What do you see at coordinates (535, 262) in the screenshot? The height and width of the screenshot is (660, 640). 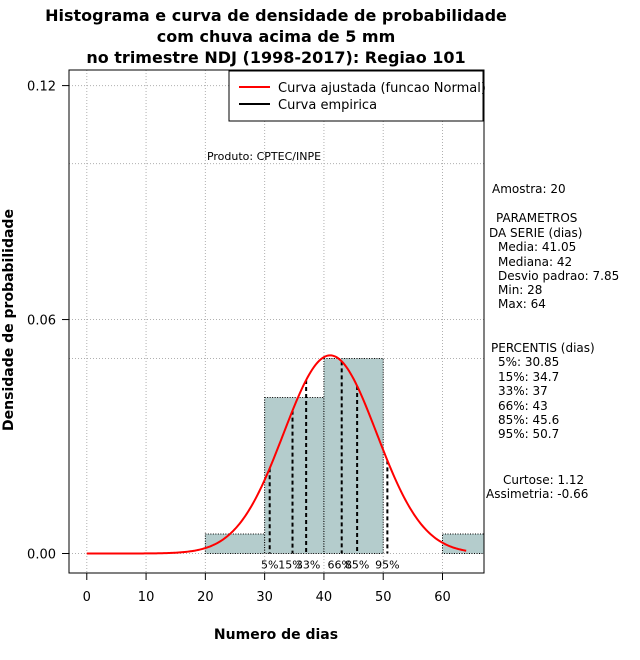 I see `stat-median: Mediana: 42` at bounding box center [535, 262].